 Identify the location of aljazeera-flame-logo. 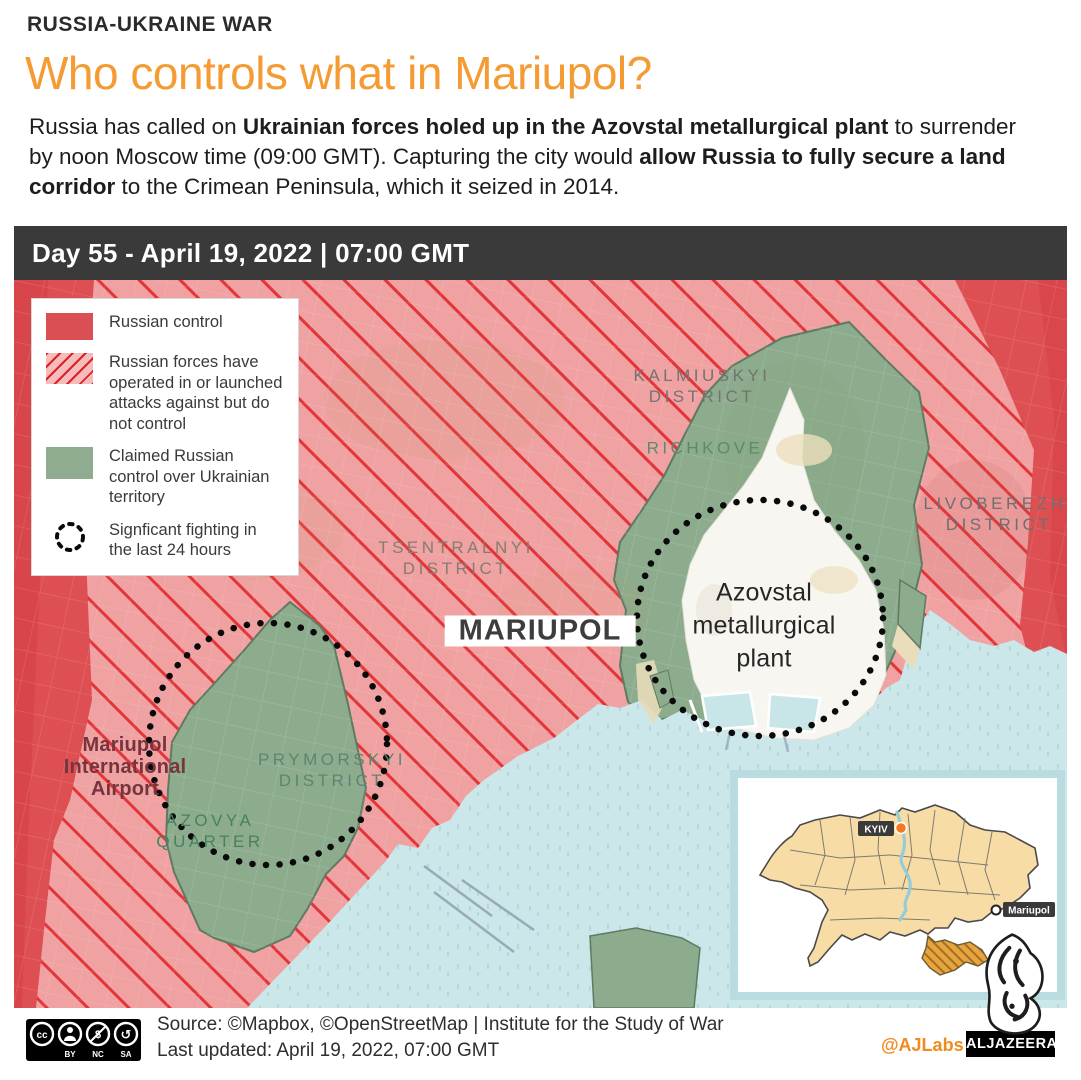
(1012, 987).